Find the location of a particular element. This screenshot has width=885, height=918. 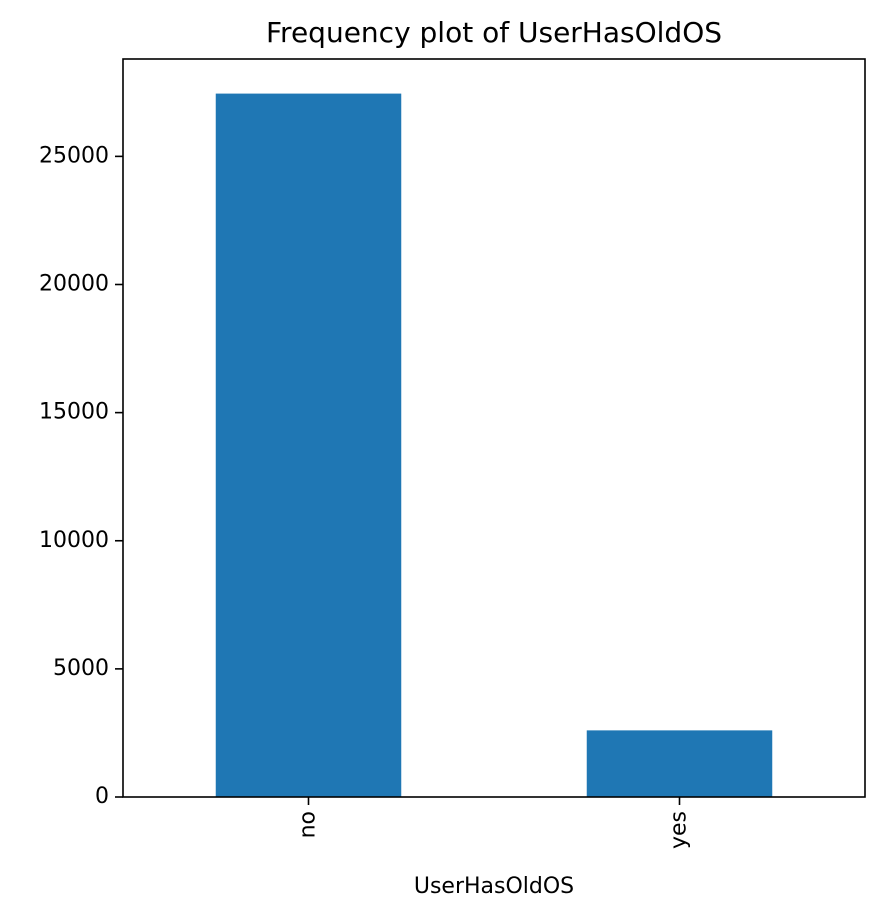

y-axis: 0 5000 10000 15000 20000 25000 is located at coordinates (81, 476).